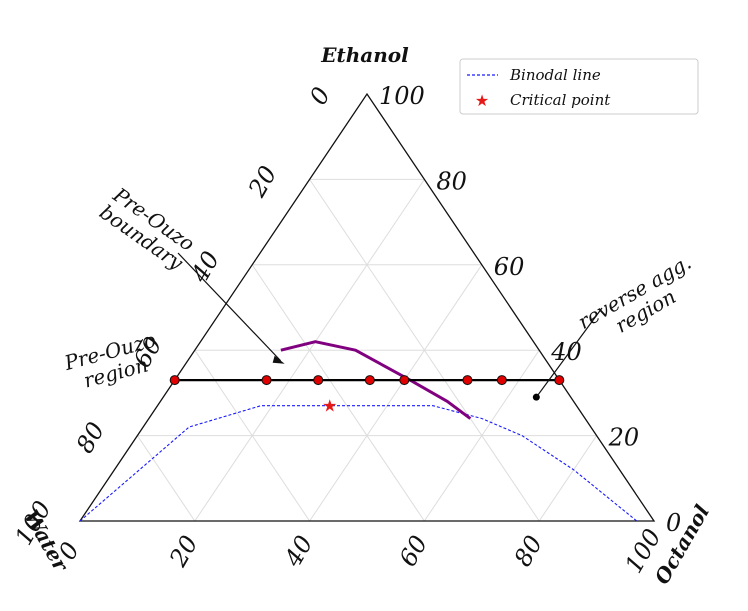  What do you see at coordinates (91, 437) in the screenshot?
I see `left-axis-tick-label: 80` at bounding box center [91, 437].